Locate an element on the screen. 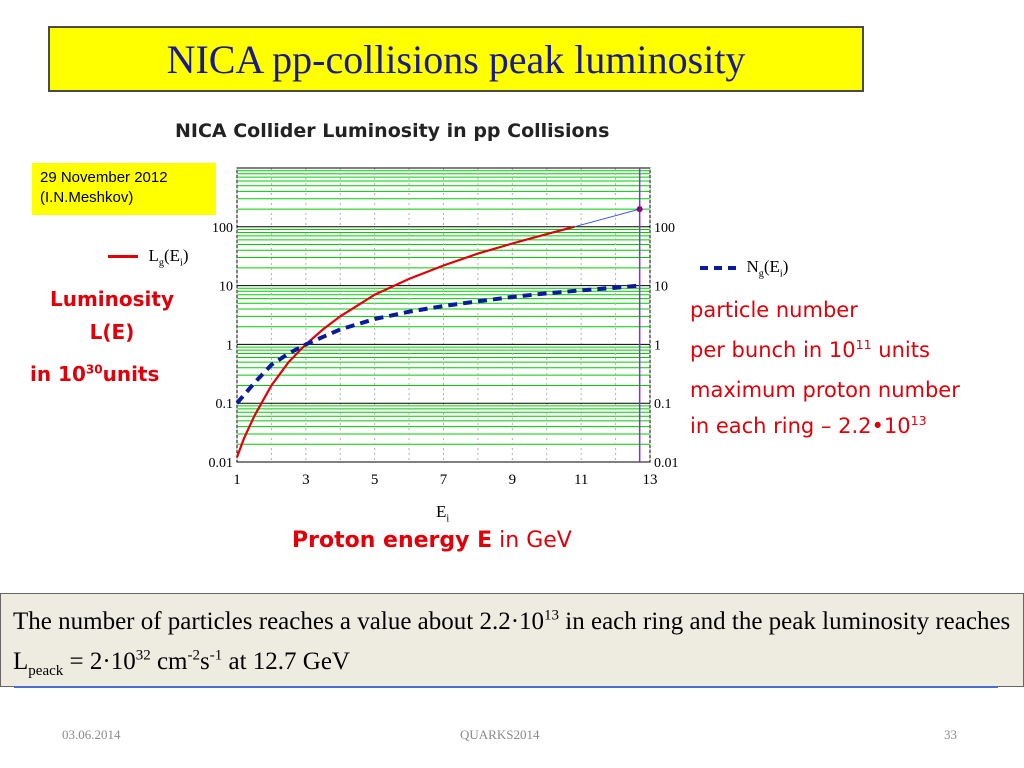 The width and height of the screenshot is (1024, 768). date-note-date: 29 November 2012 is located at coordinates (104, 177).